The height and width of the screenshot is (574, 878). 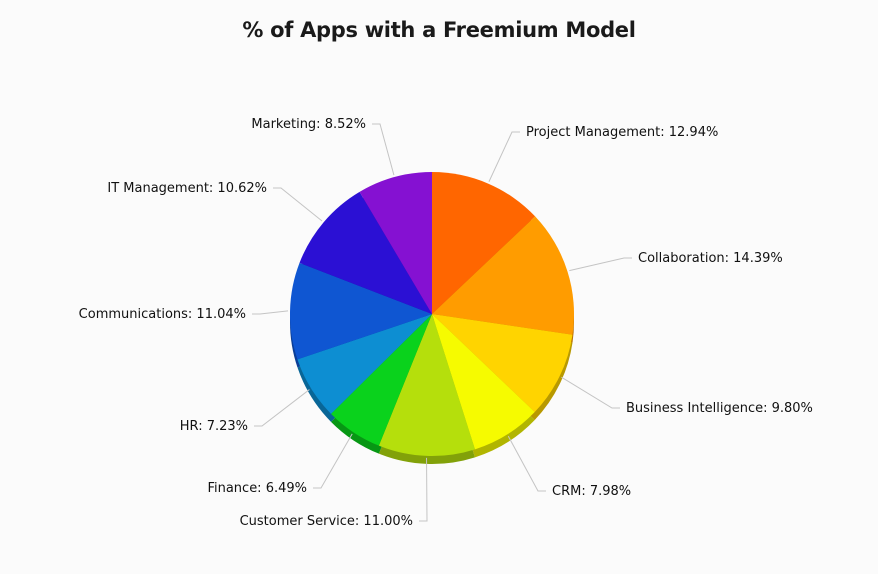 I want to click on pie-slice-it-management, so click(x=365, y=252).